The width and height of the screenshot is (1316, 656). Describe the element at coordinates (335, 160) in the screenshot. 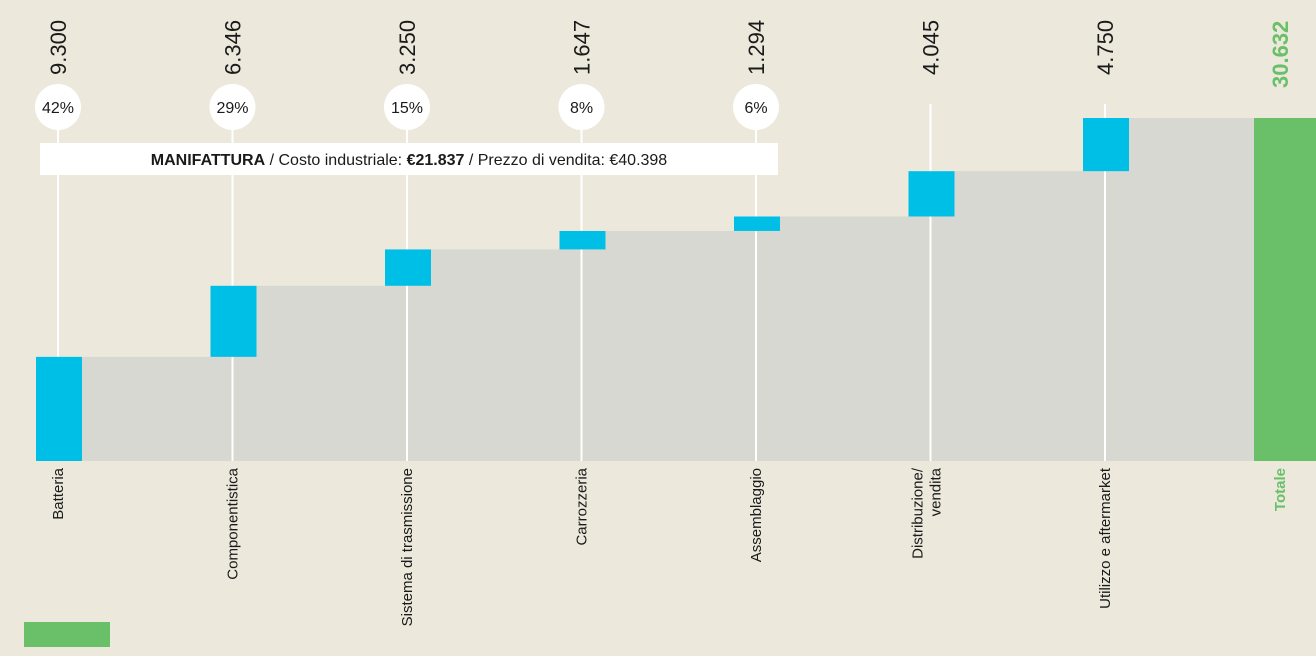

I see `annotation-part: / Costo industriale:` at that location.